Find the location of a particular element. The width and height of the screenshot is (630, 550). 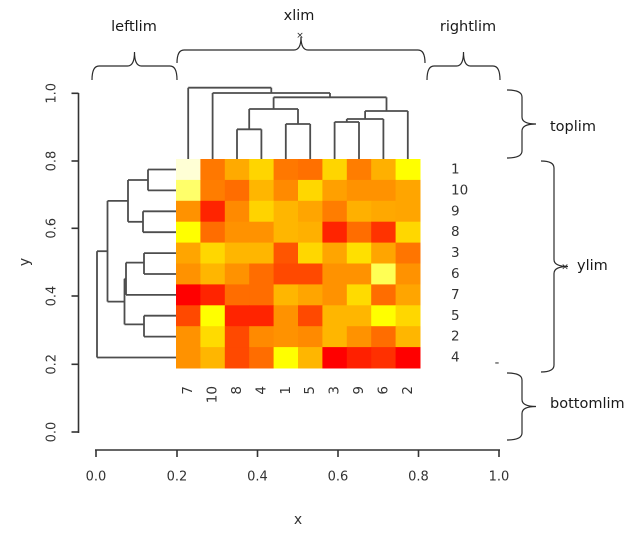

x-axis-tick-label: 0.8 is located at coordinates (418, 477).